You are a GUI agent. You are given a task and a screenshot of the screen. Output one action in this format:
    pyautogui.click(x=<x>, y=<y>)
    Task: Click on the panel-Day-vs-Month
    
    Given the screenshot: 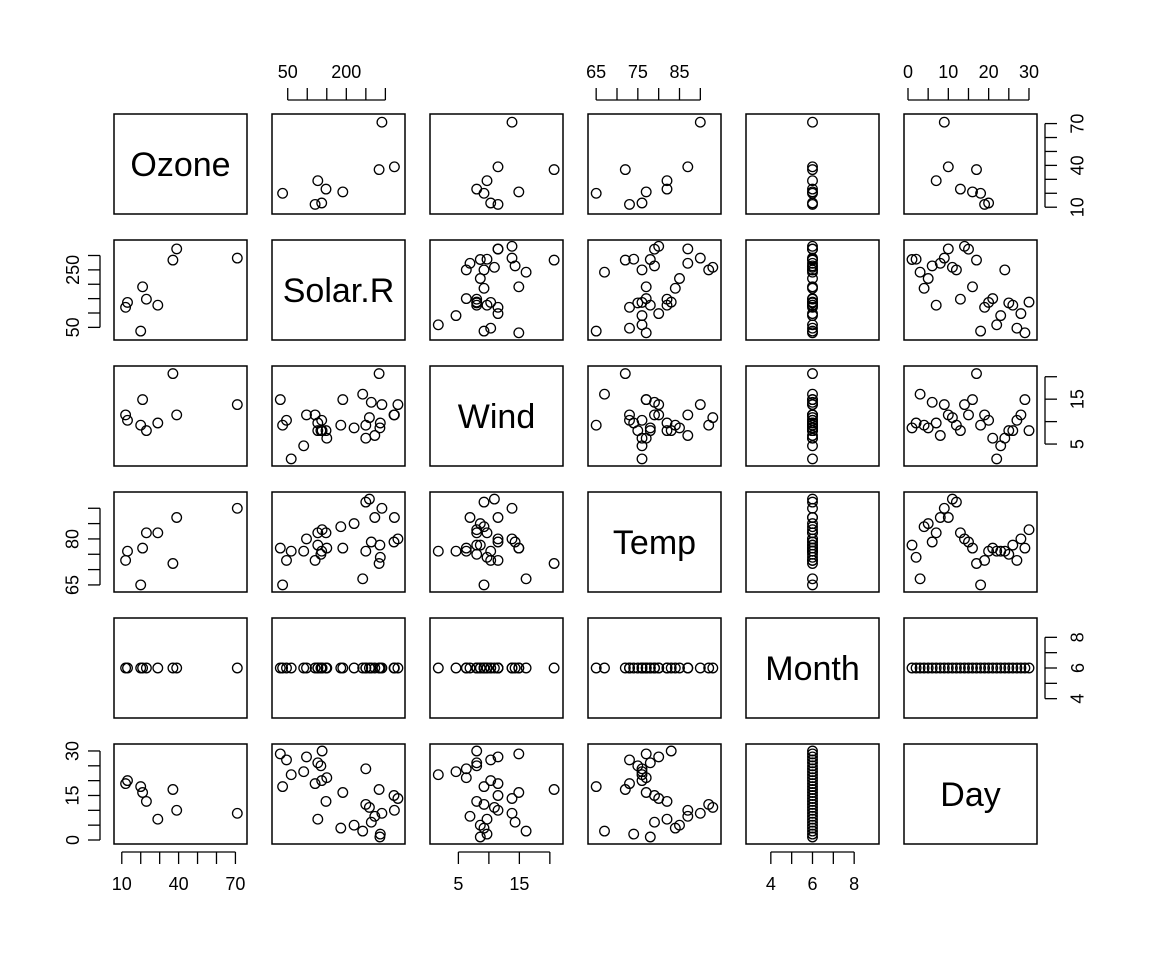 What is the action you would take?
    pyautogui.click(x=812, y=794)
    